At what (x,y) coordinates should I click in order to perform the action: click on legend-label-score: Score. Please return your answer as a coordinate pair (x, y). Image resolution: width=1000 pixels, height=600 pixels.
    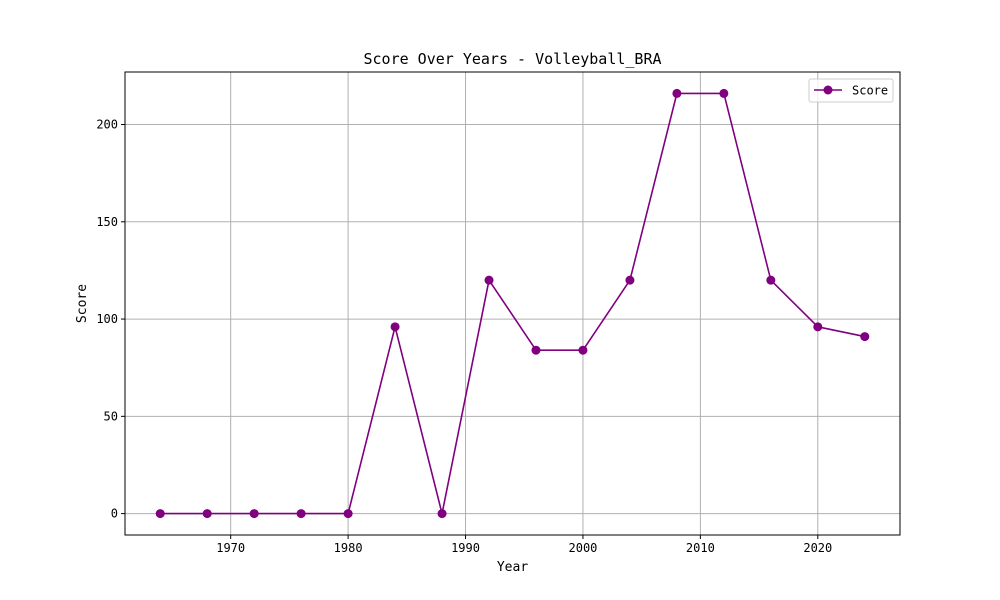
    Looking at the image, I should click on (870, 91).